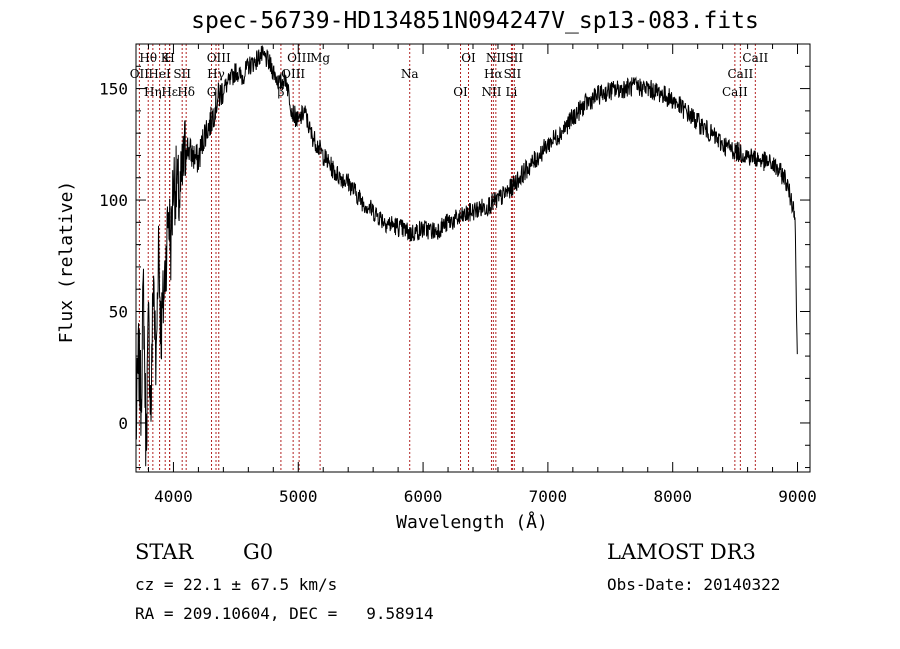 The image size is (900, 649). What do you see at coordinates (148, 58) in the screenshot?
I see `line-label: Hθ` at bounding box center [148, 58].